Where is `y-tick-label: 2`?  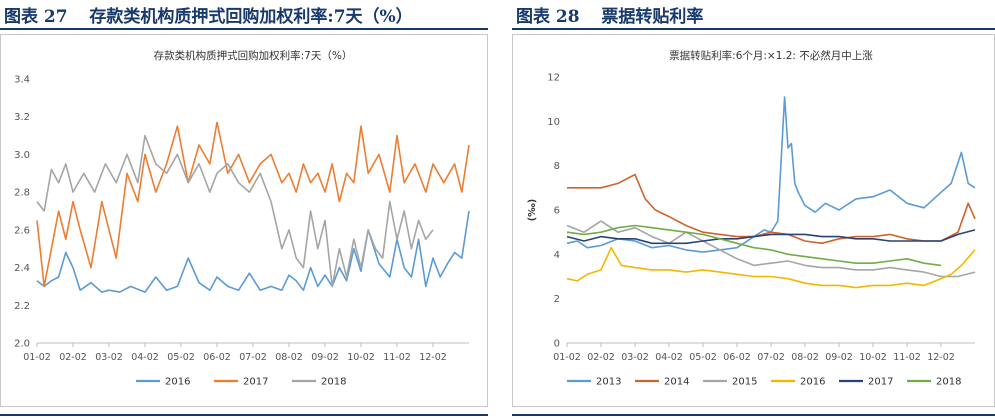 y-tick-label: 2 is located at coordinates (557, 299).